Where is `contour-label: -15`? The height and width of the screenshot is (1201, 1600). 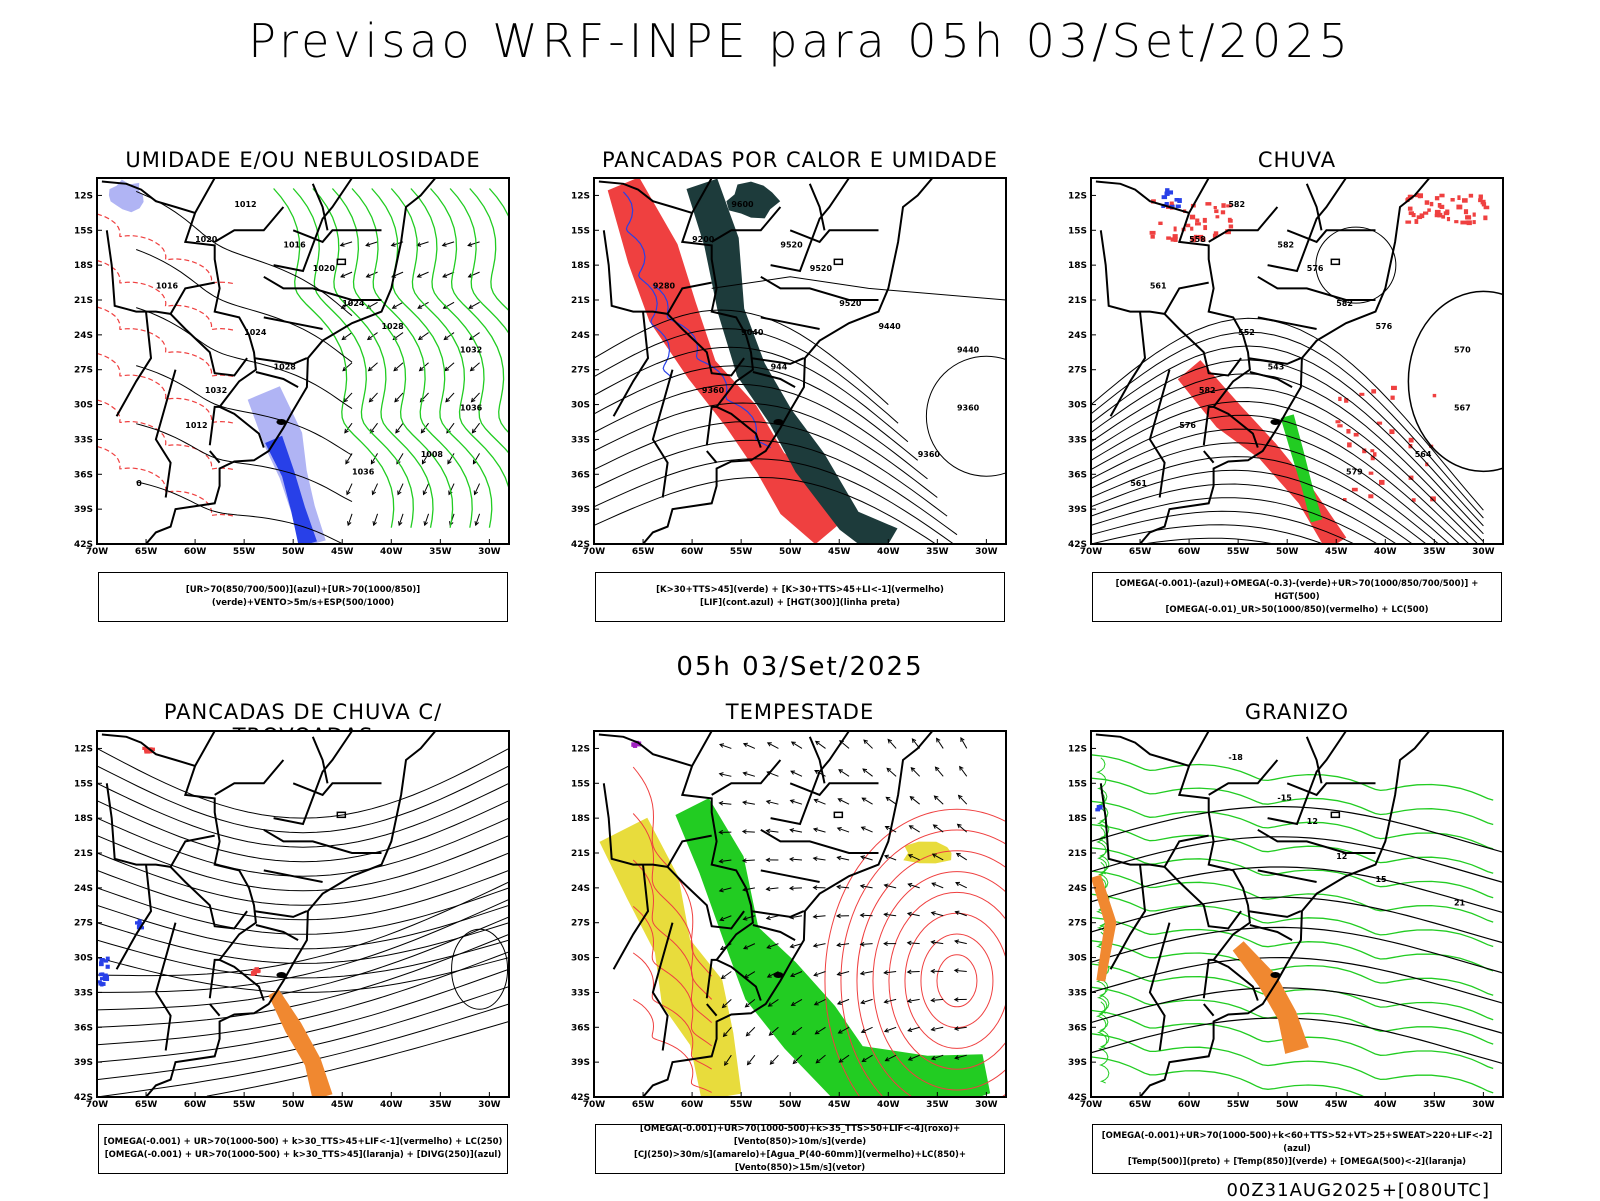
contour-label: -15 is located at coordinates (1284, 798).